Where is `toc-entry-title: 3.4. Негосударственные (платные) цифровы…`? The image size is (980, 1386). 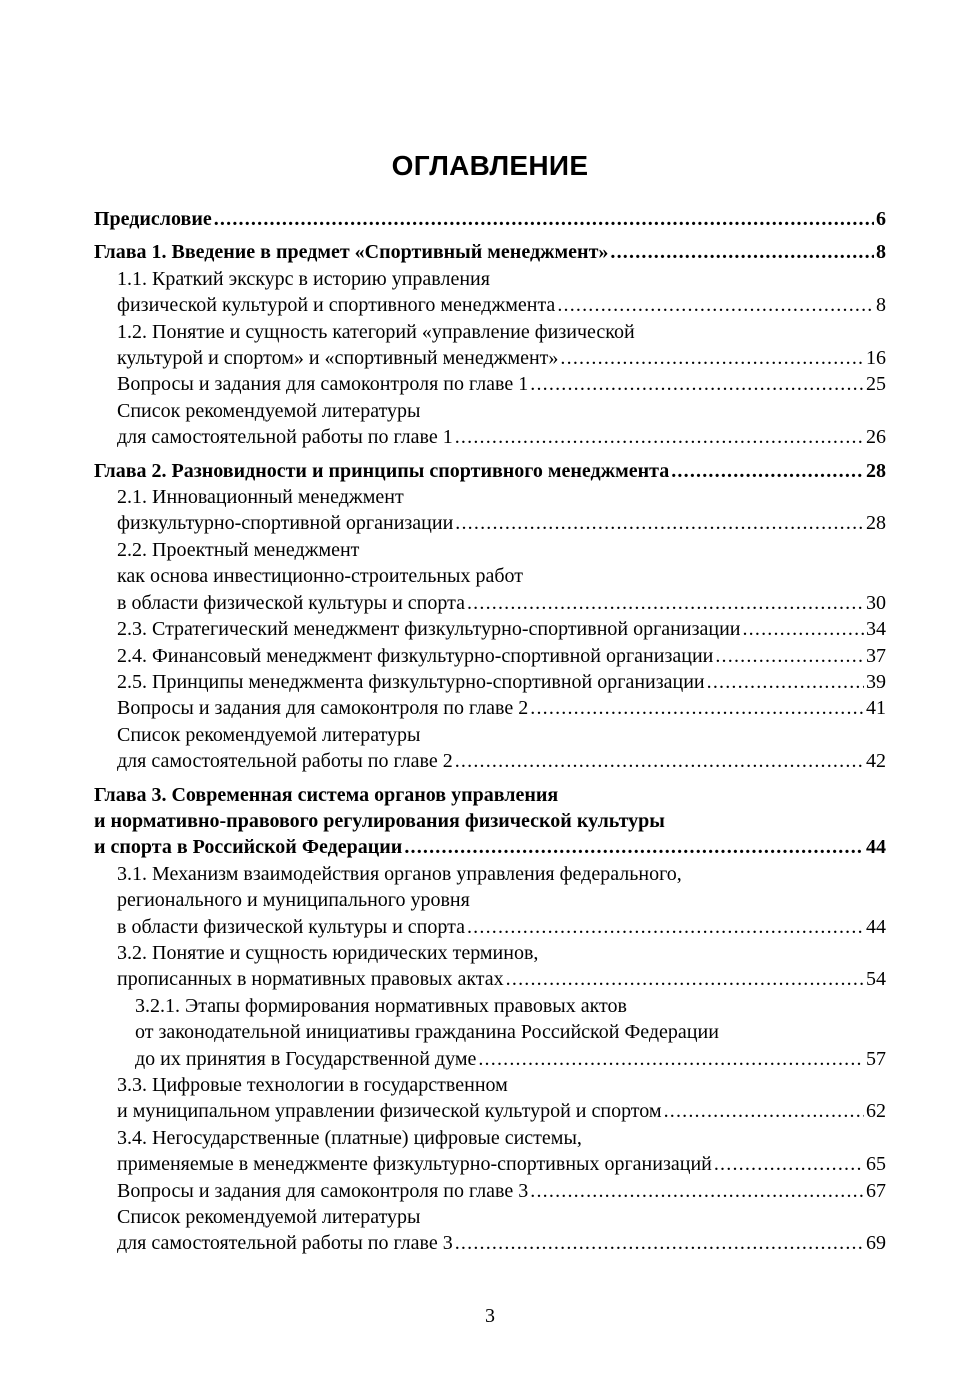
toc-entry-title: 3.4. Негосударственные (платные) цифровы… is located at coordinates (349, 1137).